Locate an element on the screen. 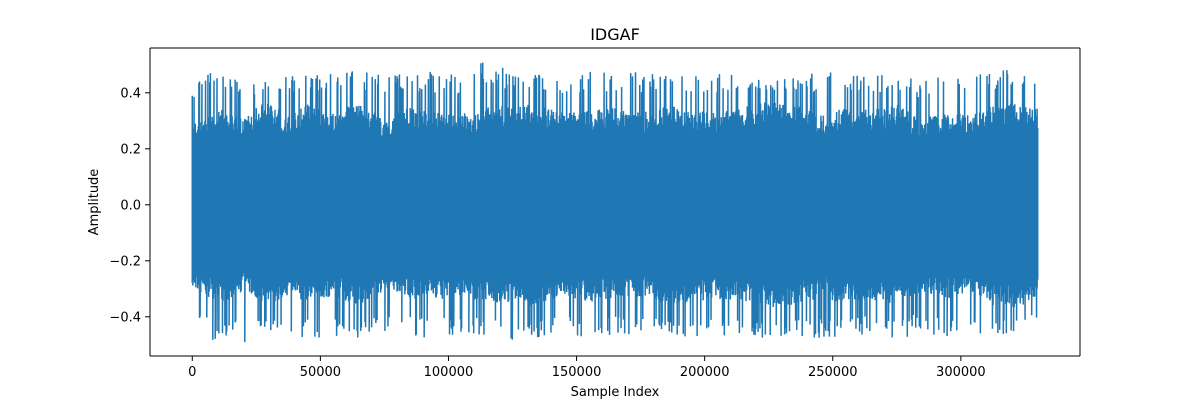 The image size is (1200, 400). x-tick-label: 0 is located at coordinates (192, 372).